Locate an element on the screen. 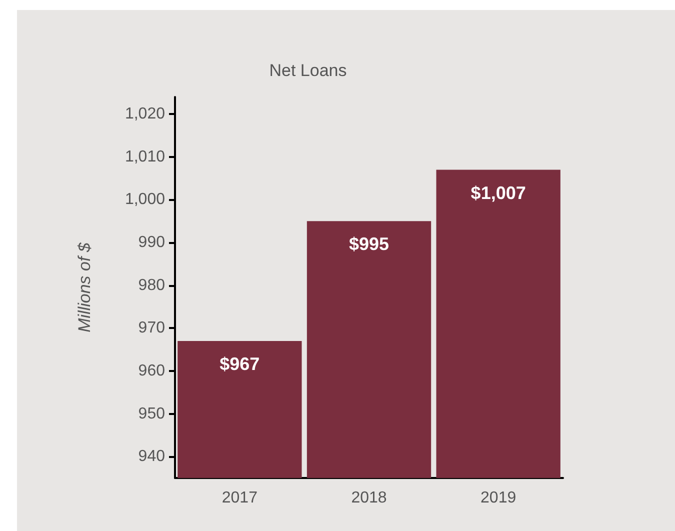 This screenshot has width=675, height=531. y-tick-label: 1,020 is located at coordinates (145, 114).